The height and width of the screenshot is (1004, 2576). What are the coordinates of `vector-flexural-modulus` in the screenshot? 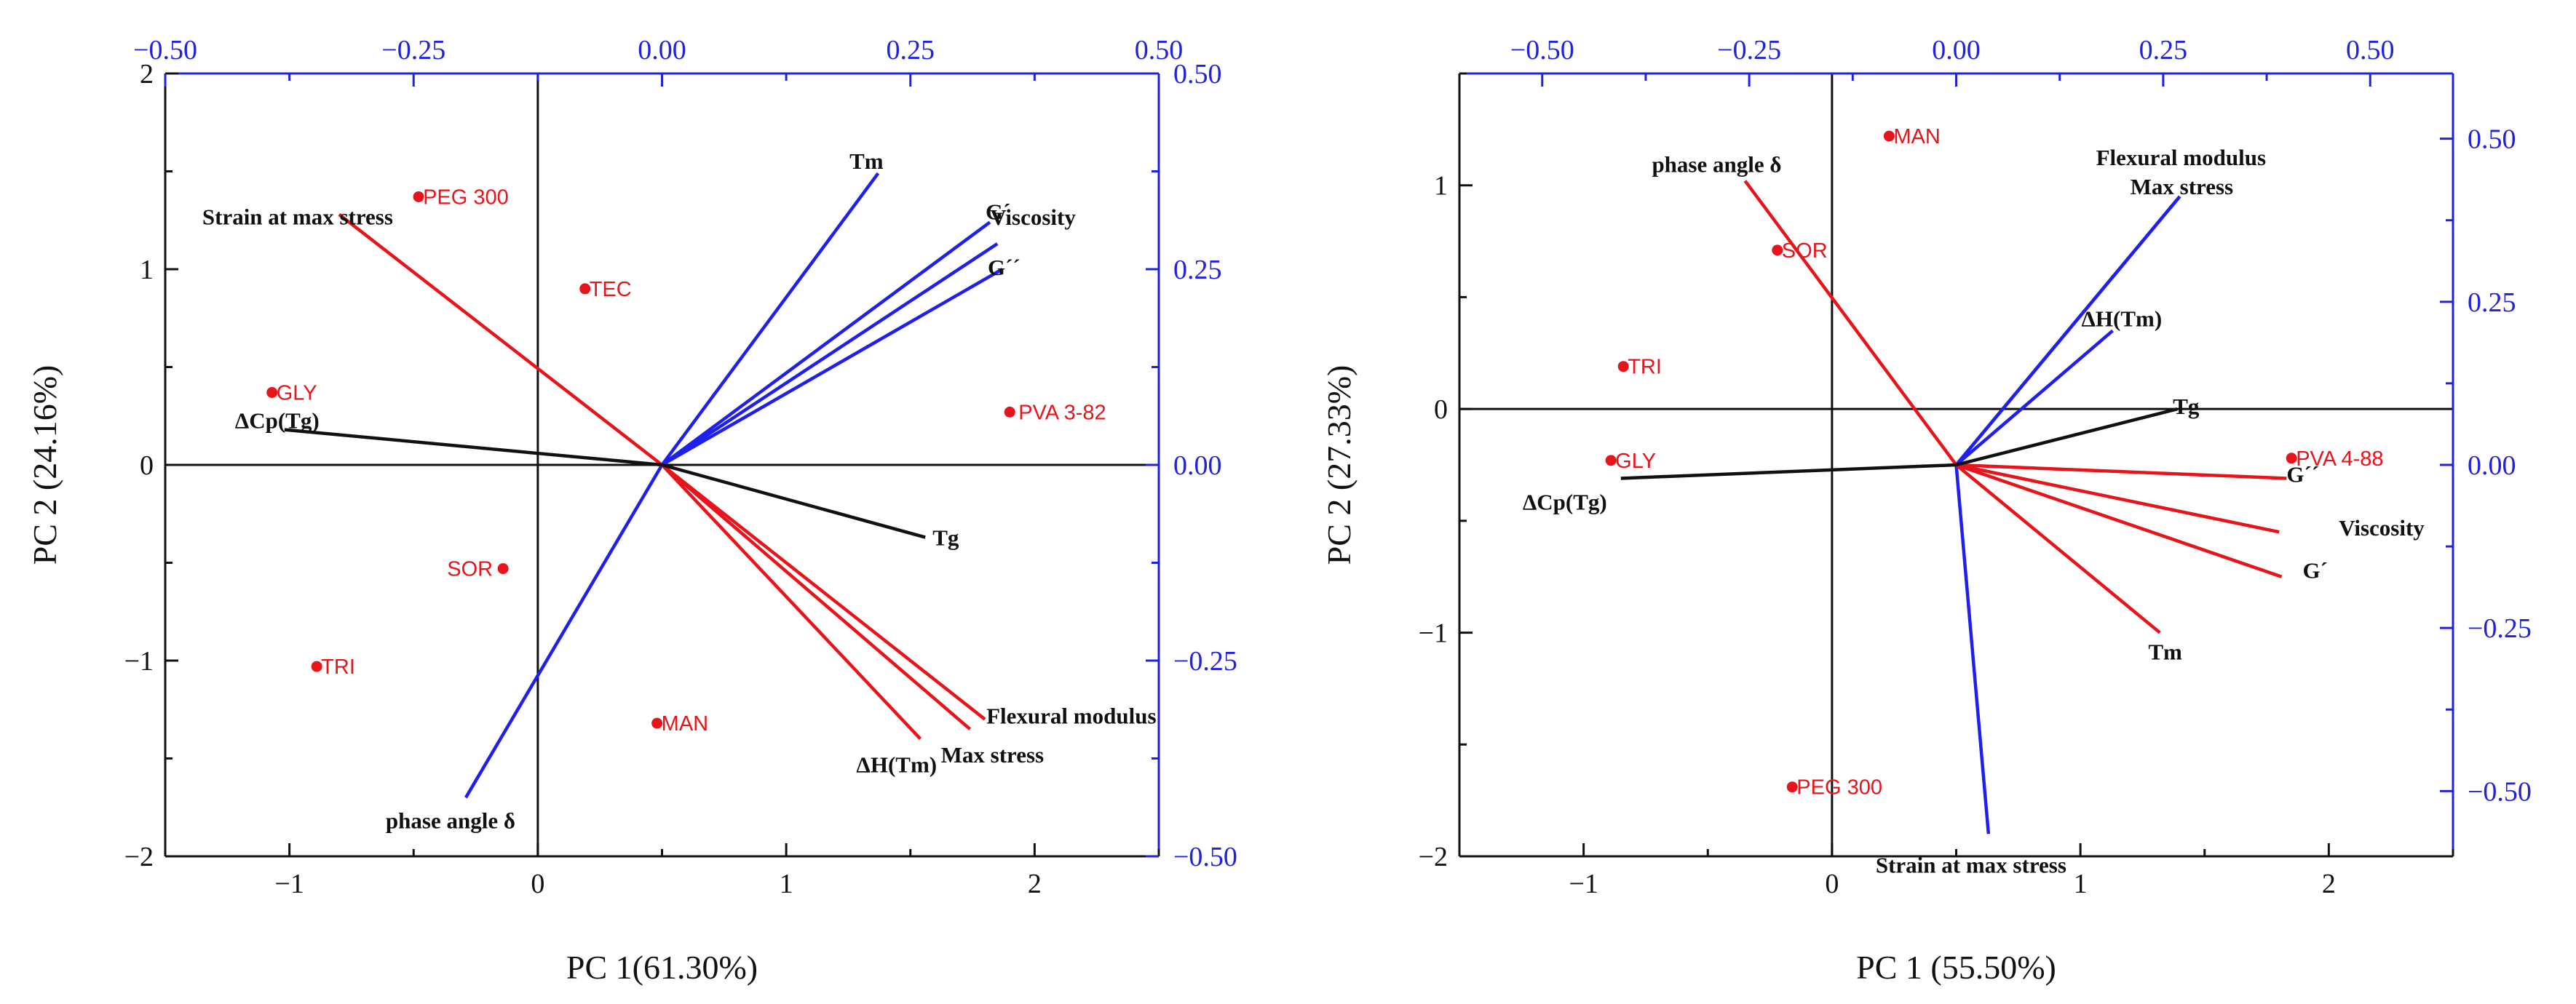 It's located at (823, 592).